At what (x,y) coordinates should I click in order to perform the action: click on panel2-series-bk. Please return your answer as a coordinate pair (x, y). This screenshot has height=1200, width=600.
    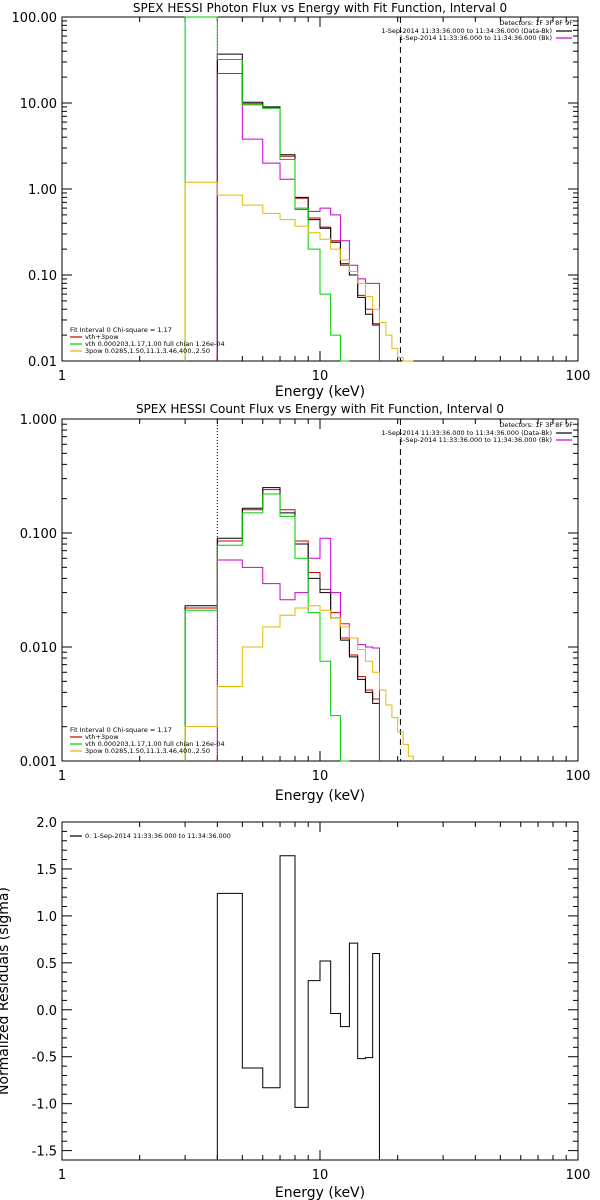
    Looking at the image, I should click on (298, 649).